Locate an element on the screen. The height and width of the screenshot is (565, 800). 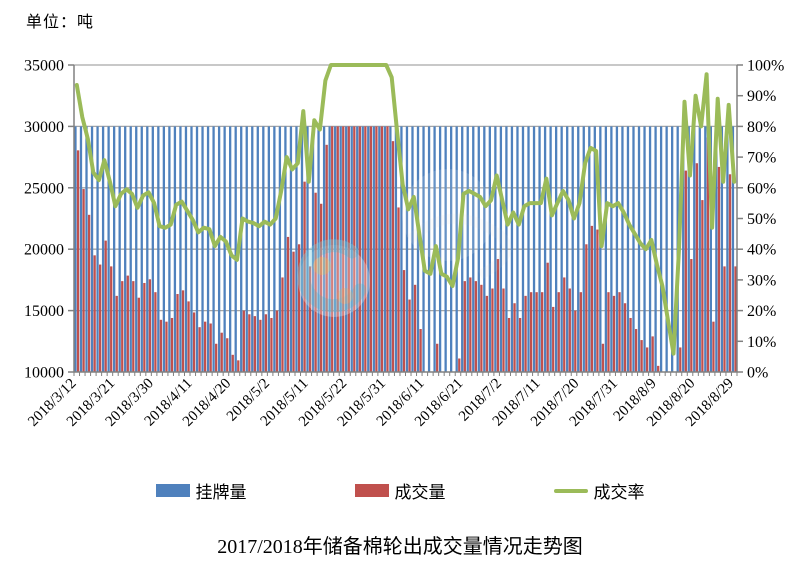
unit-label: 单位：吨 is located at coordinates (60, 22).